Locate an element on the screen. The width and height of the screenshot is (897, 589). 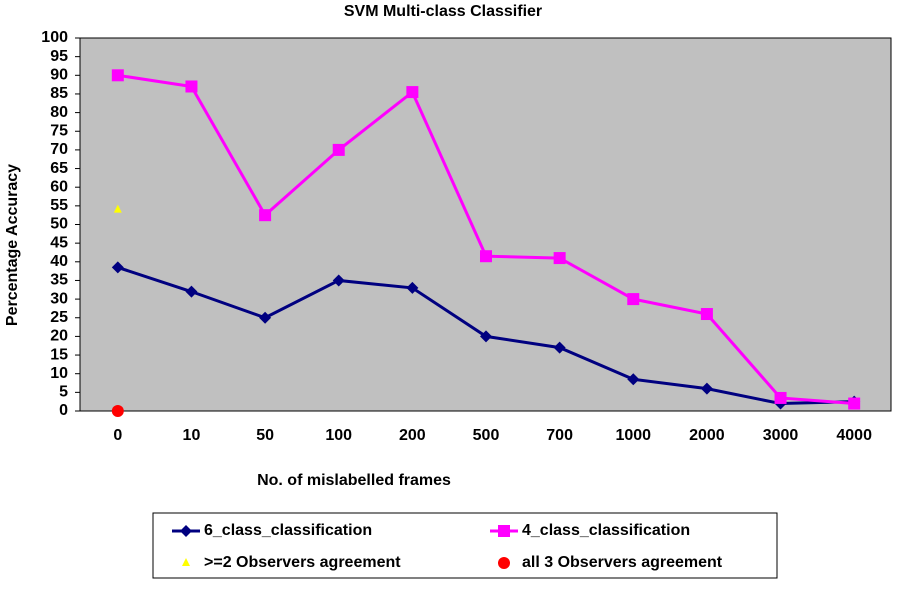
y-axis-label: Percentage Accuracy is located at coordinates (12, 245).